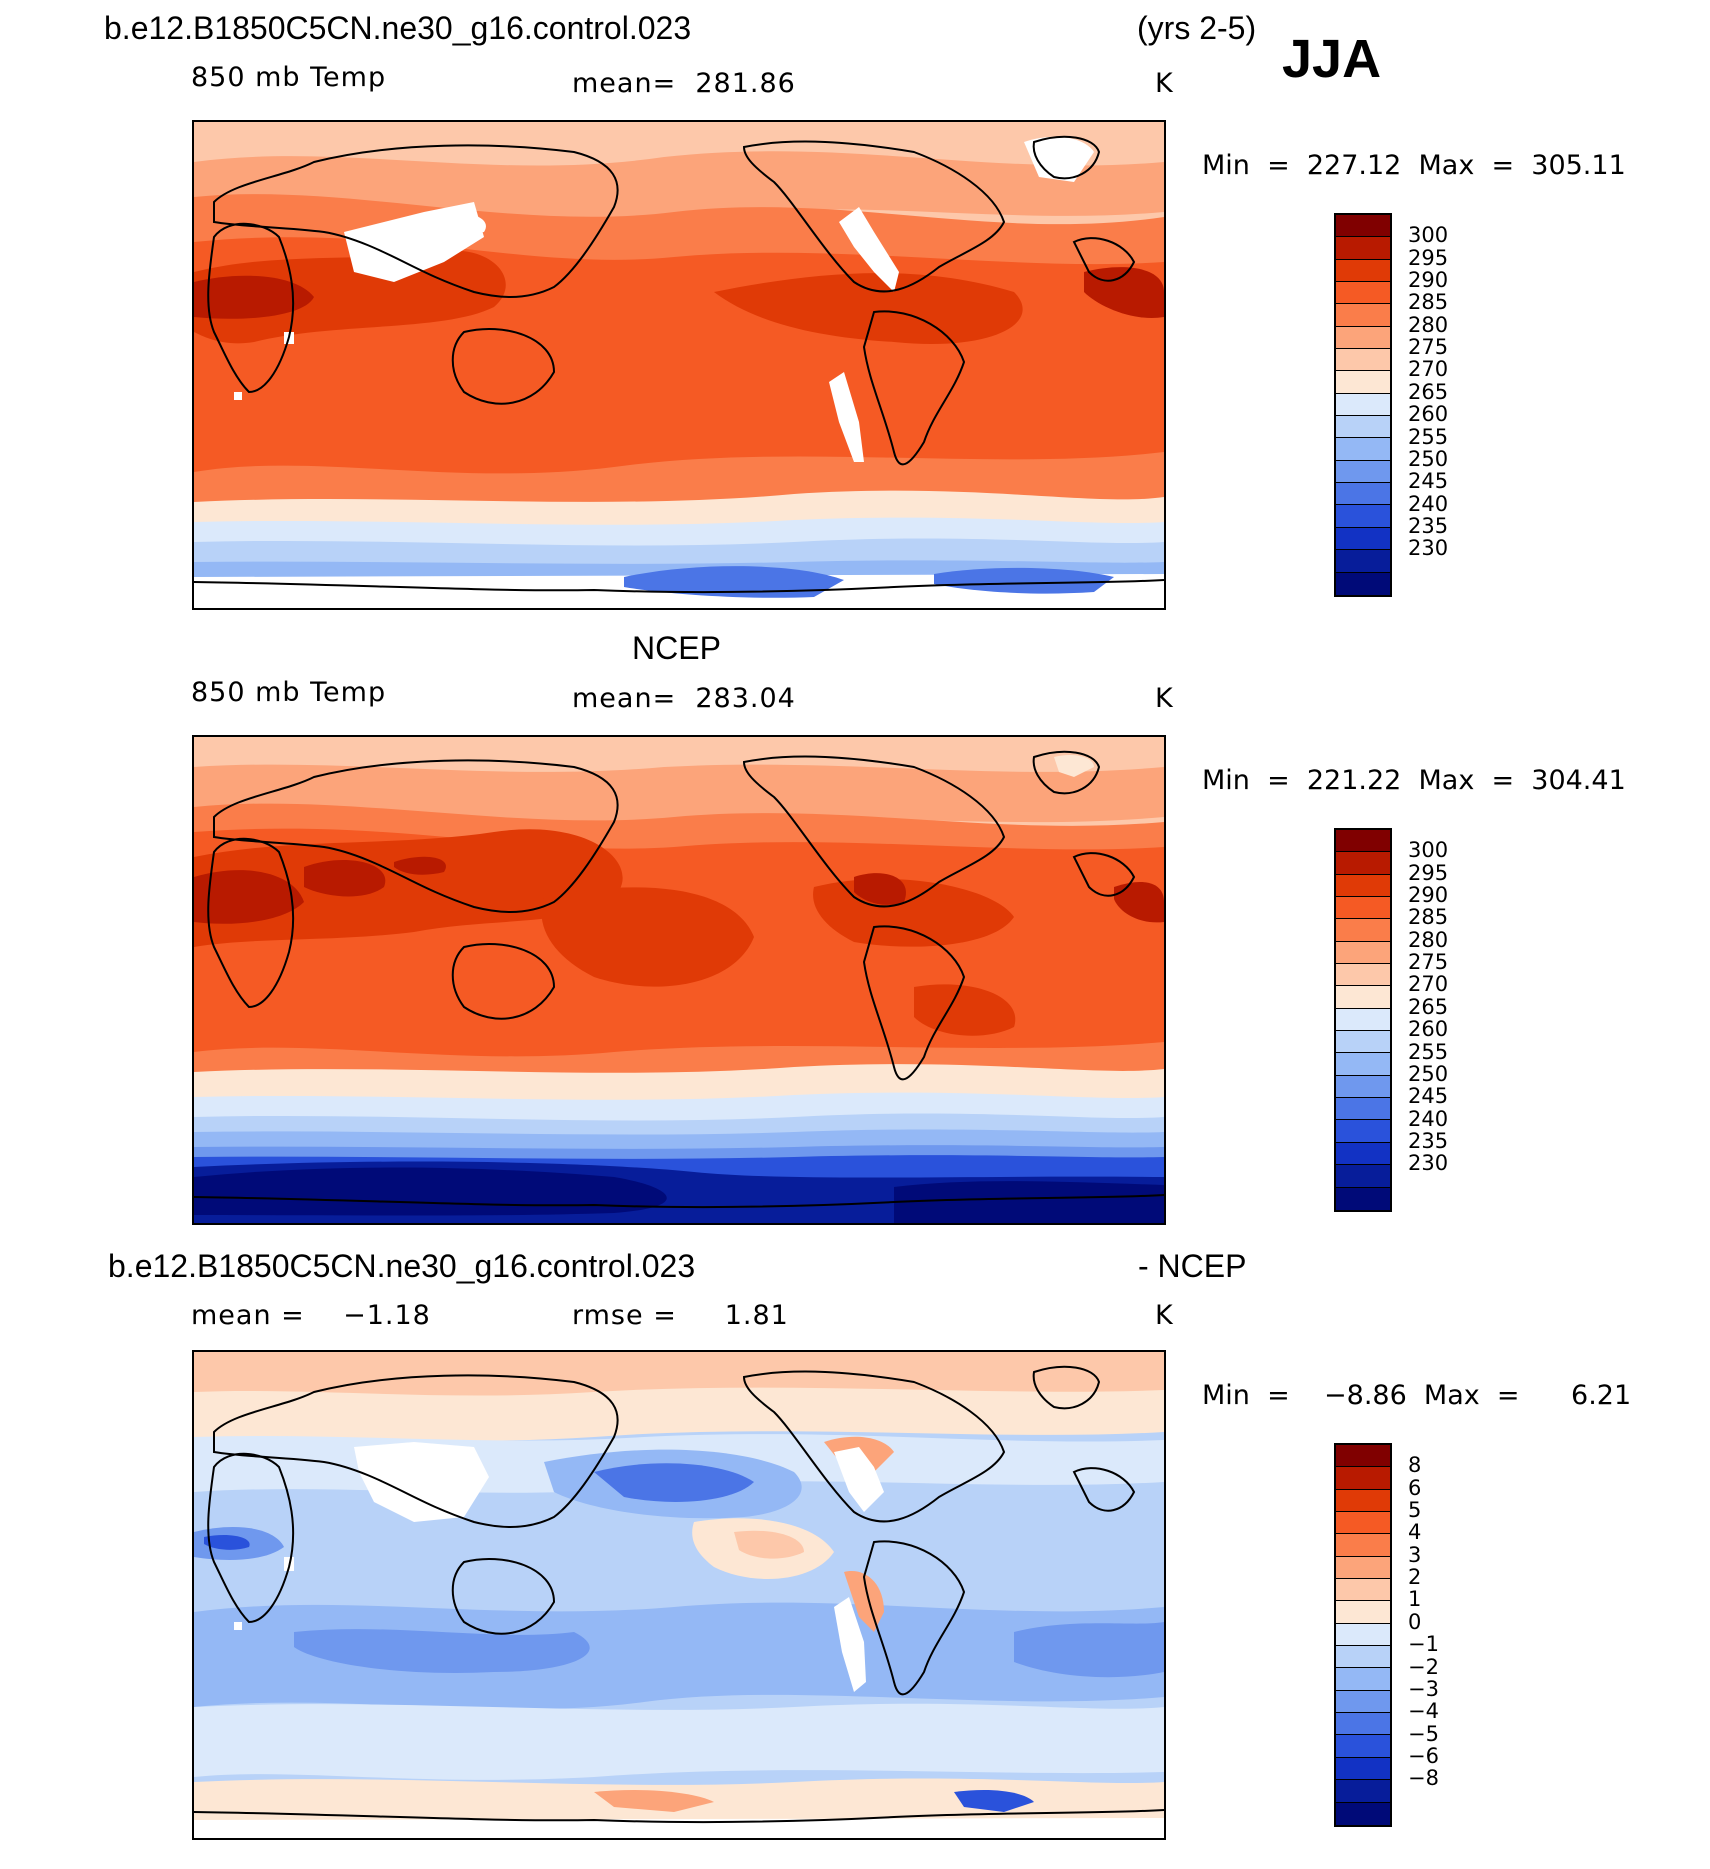 The width and height of the screenshot is (1710, 1869). I want to click on model-temperature-map, so click(679, 365).